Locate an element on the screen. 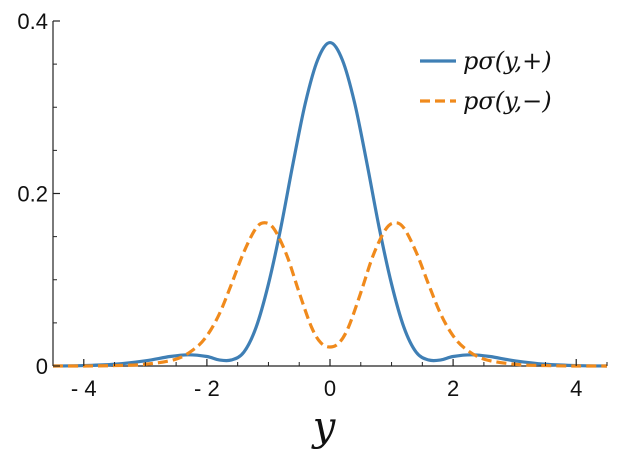  y-tick-label: 0.4 is located at coordinates (32, 21).